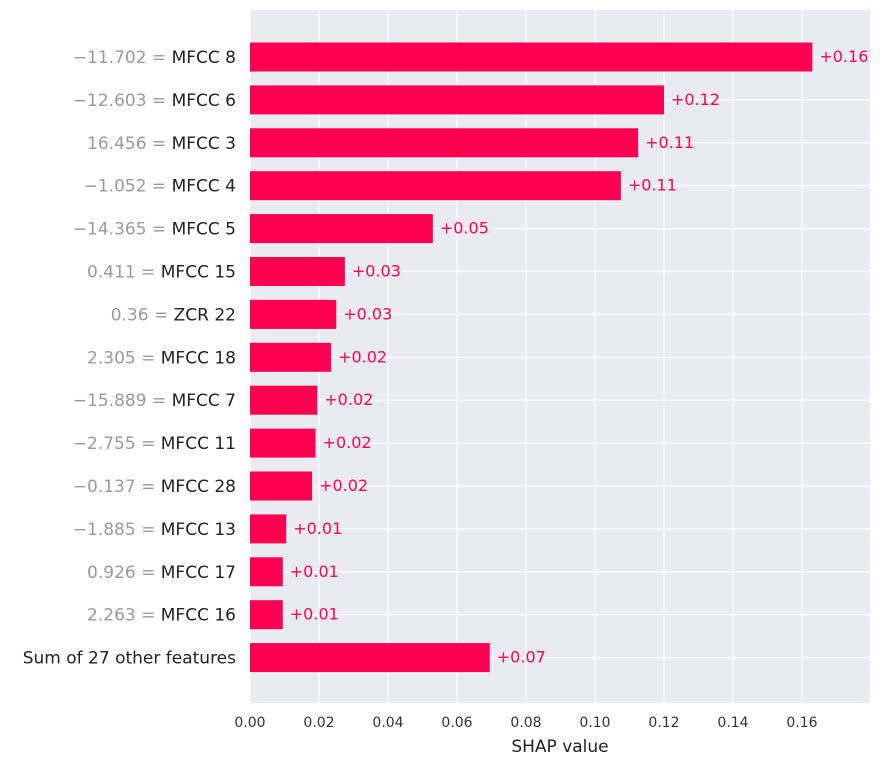  I want to click on feature-name: Sum of 27 other features, so click(129, 659).